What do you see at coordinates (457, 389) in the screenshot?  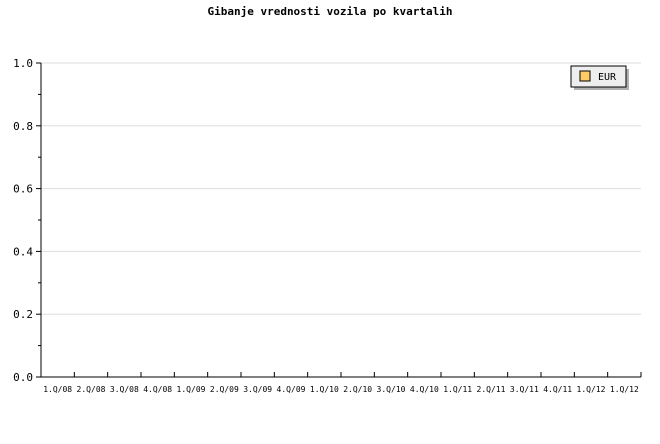 I see `x-tick-label: 1.Q/11` at bounding box center [457, 389].